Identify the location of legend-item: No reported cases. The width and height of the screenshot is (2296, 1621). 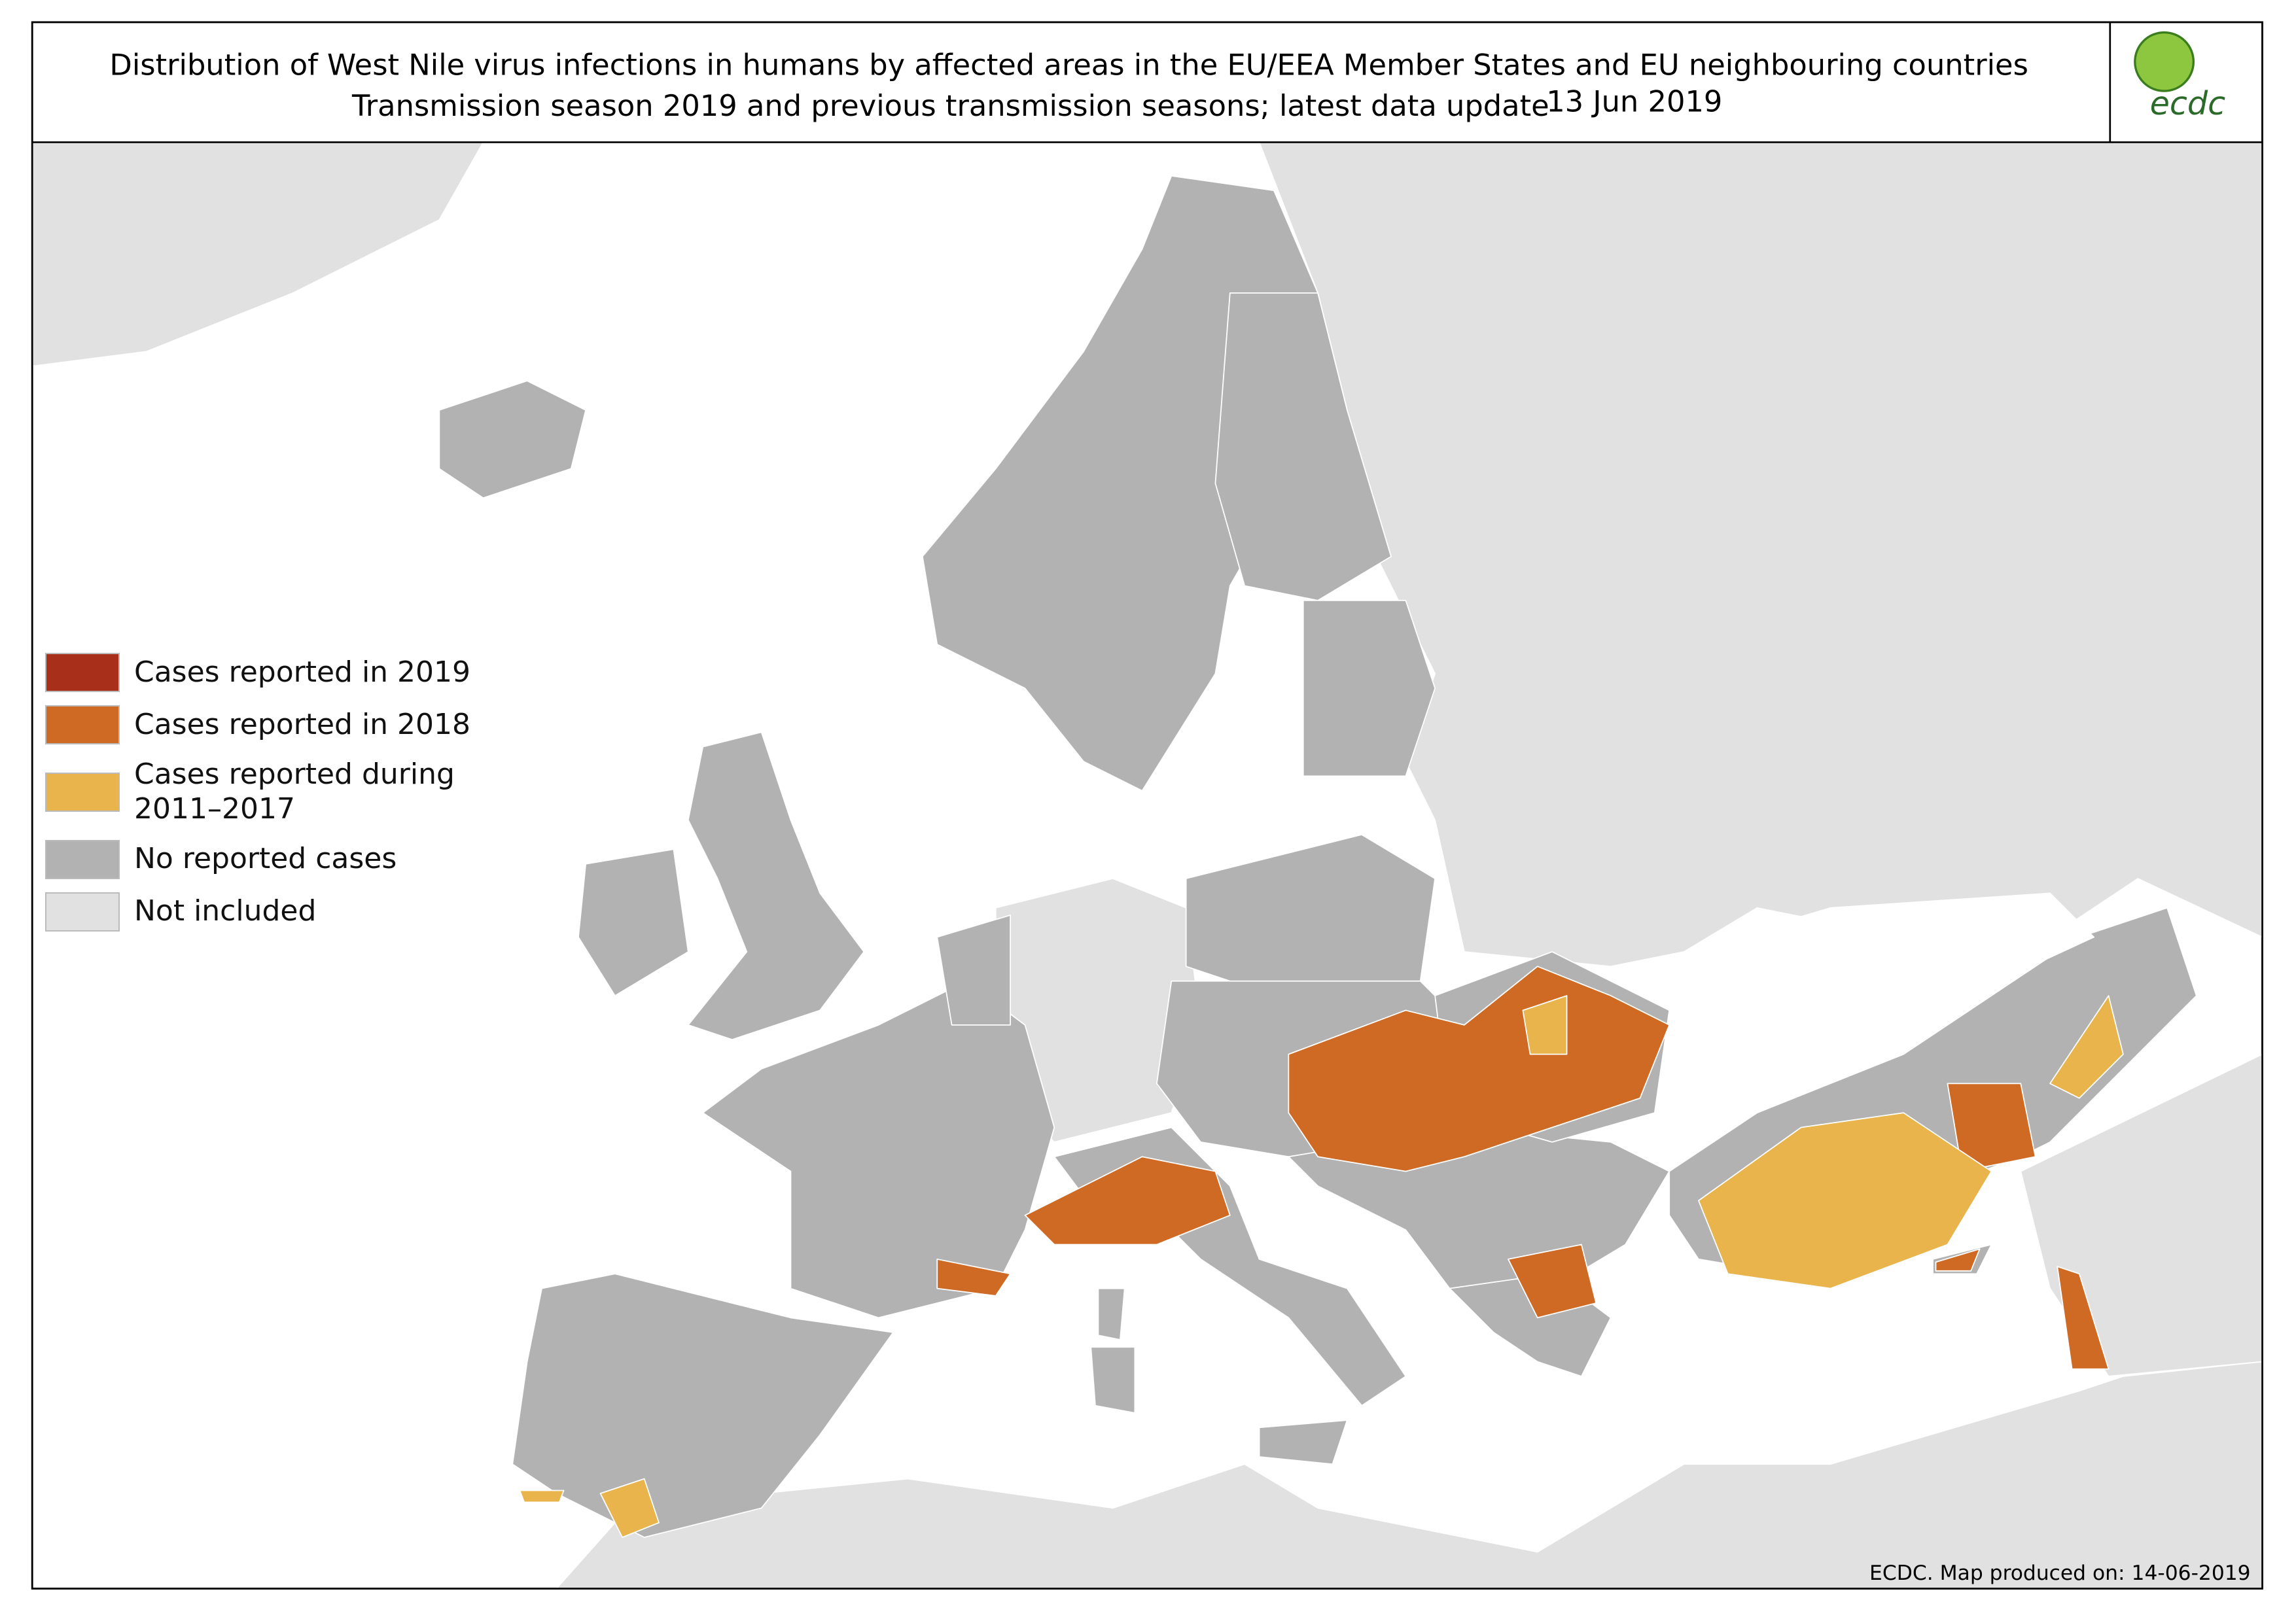
(260, 859).